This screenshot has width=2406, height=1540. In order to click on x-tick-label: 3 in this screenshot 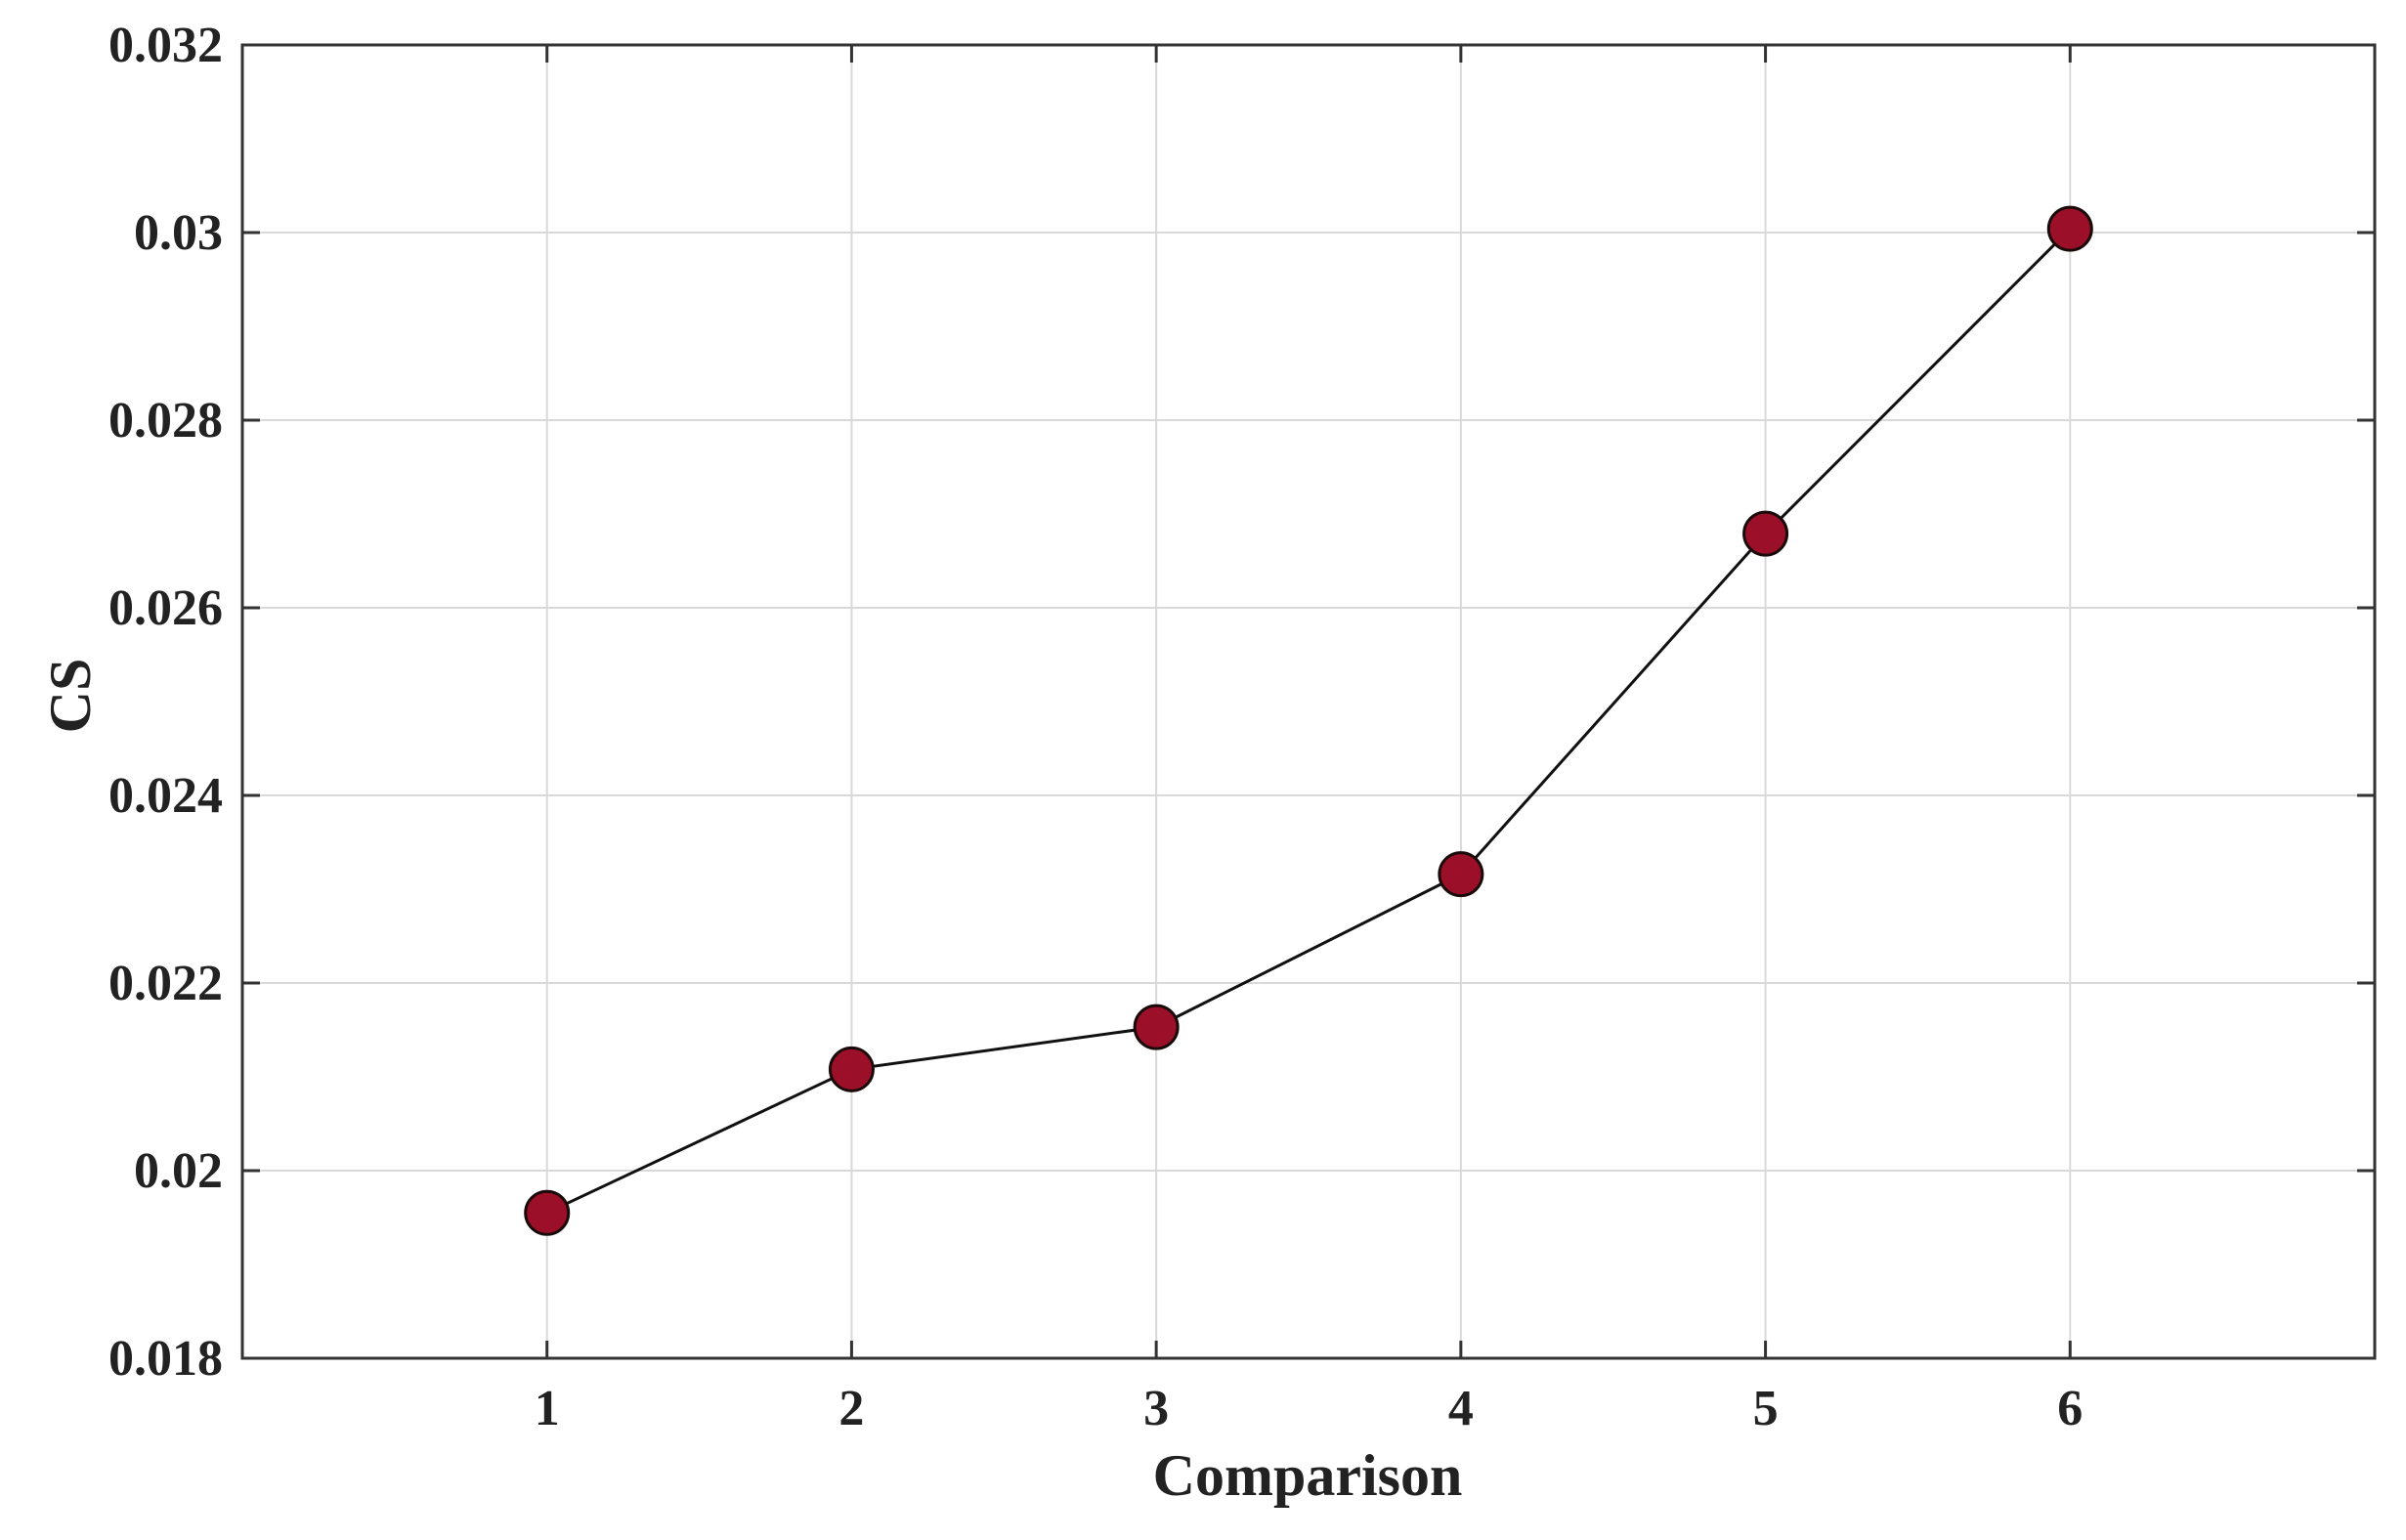, I will do `click(1156, 1408)`.